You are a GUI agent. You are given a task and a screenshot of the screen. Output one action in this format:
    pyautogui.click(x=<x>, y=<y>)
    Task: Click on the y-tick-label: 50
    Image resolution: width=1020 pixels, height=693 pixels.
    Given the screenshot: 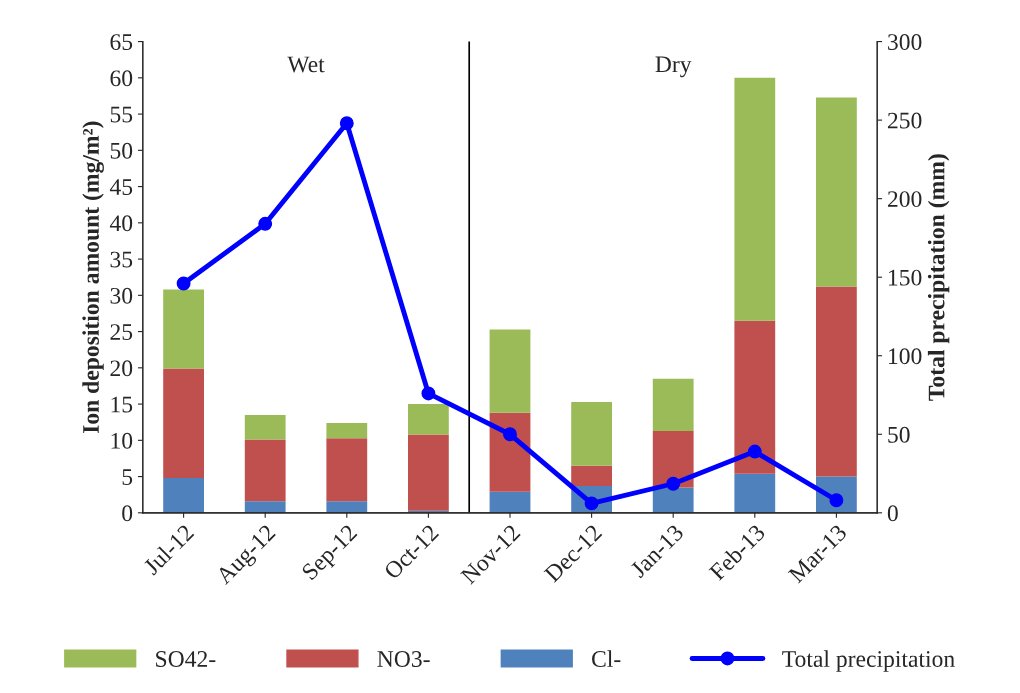 What is the action you would take?
    pyautogui.click(x=121, y=150)
    